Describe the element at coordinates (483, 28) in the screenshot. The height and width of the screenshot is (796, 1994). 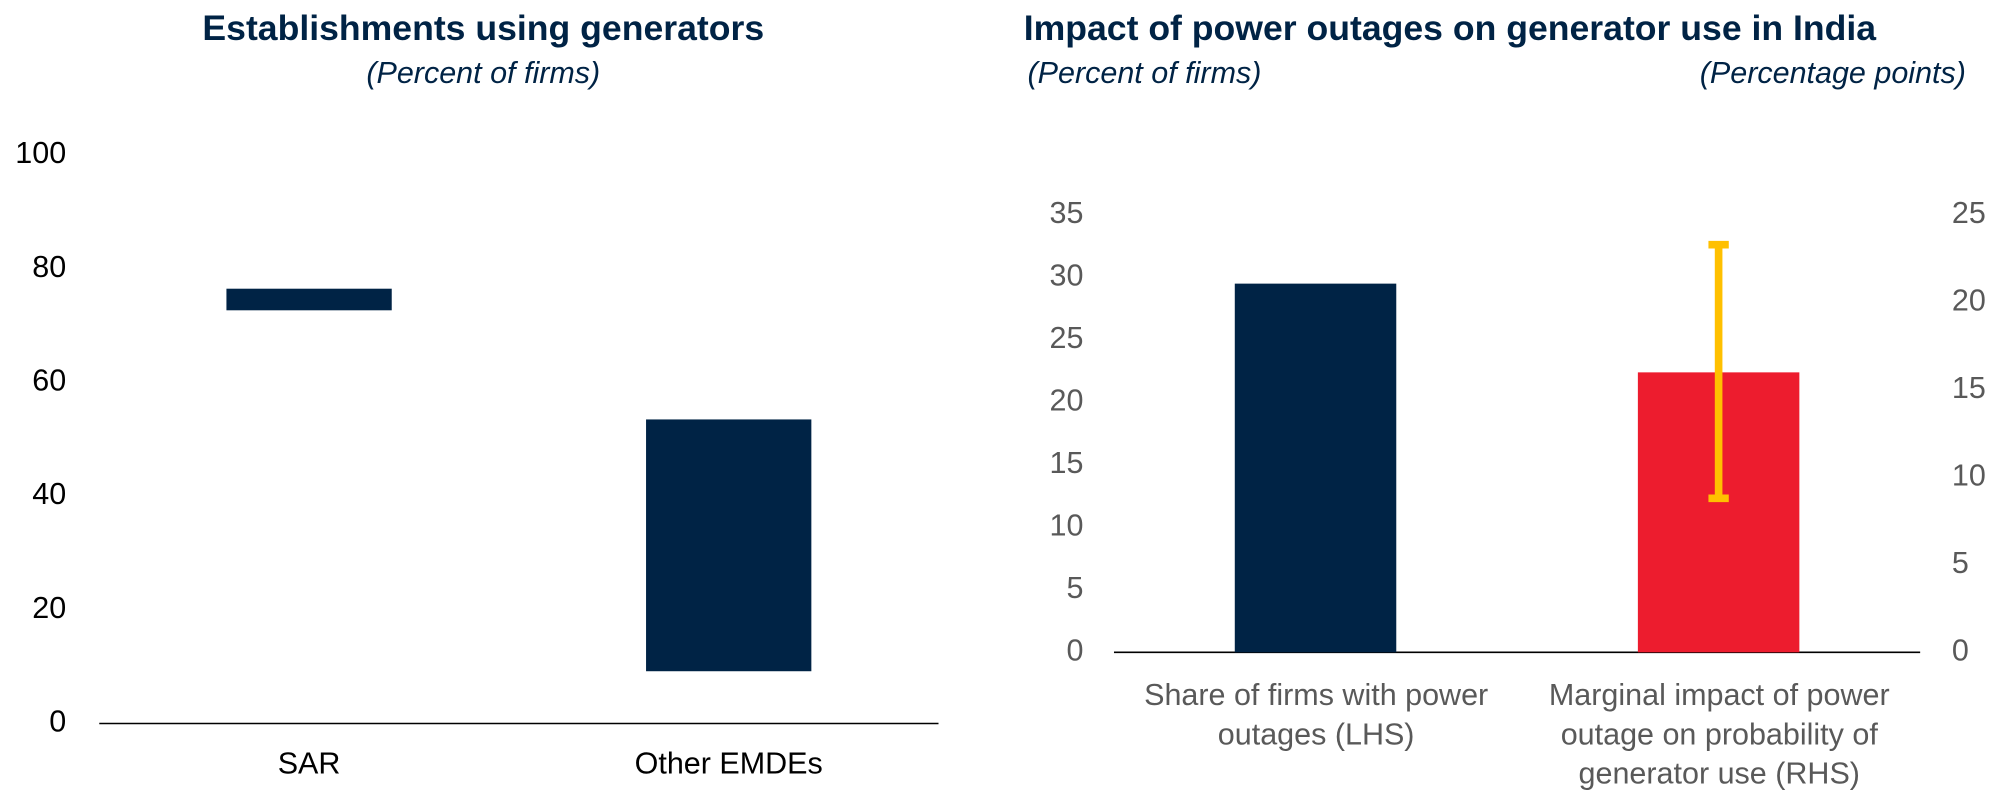
I see `chart-title: Establishments using generators` at that location.